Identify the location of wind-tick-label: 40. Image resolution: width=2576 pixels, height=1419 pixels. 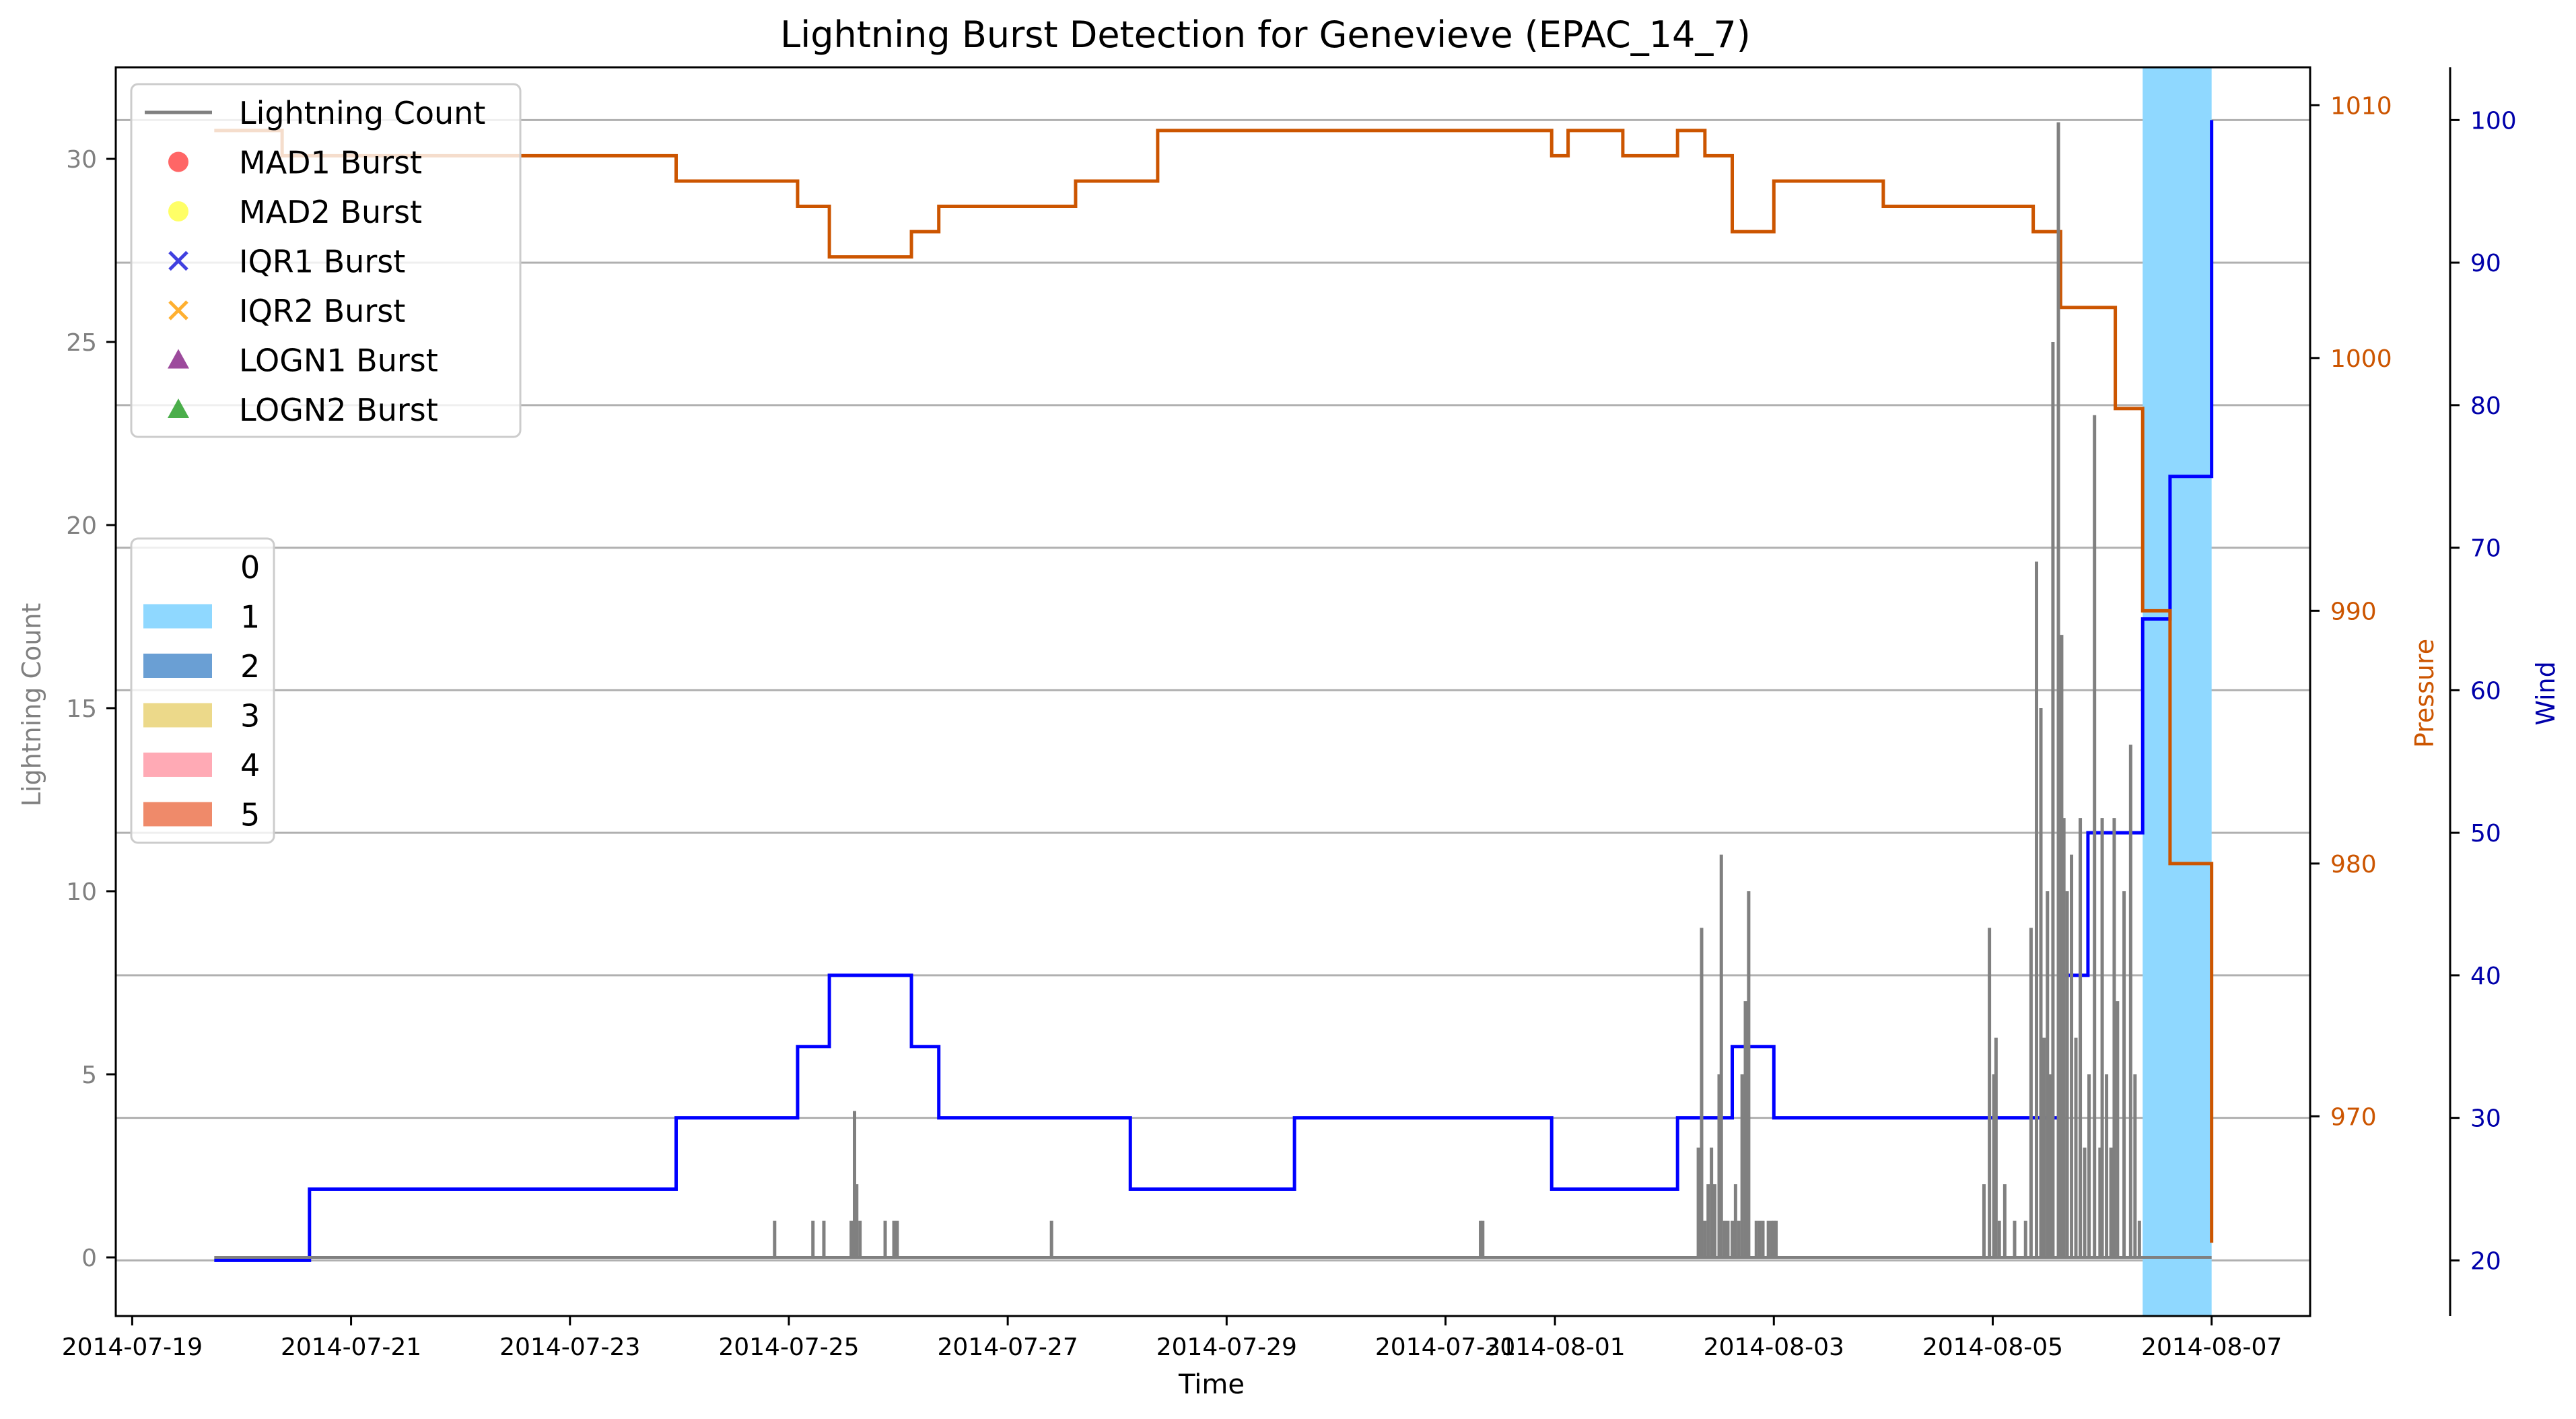
(2485, 976).